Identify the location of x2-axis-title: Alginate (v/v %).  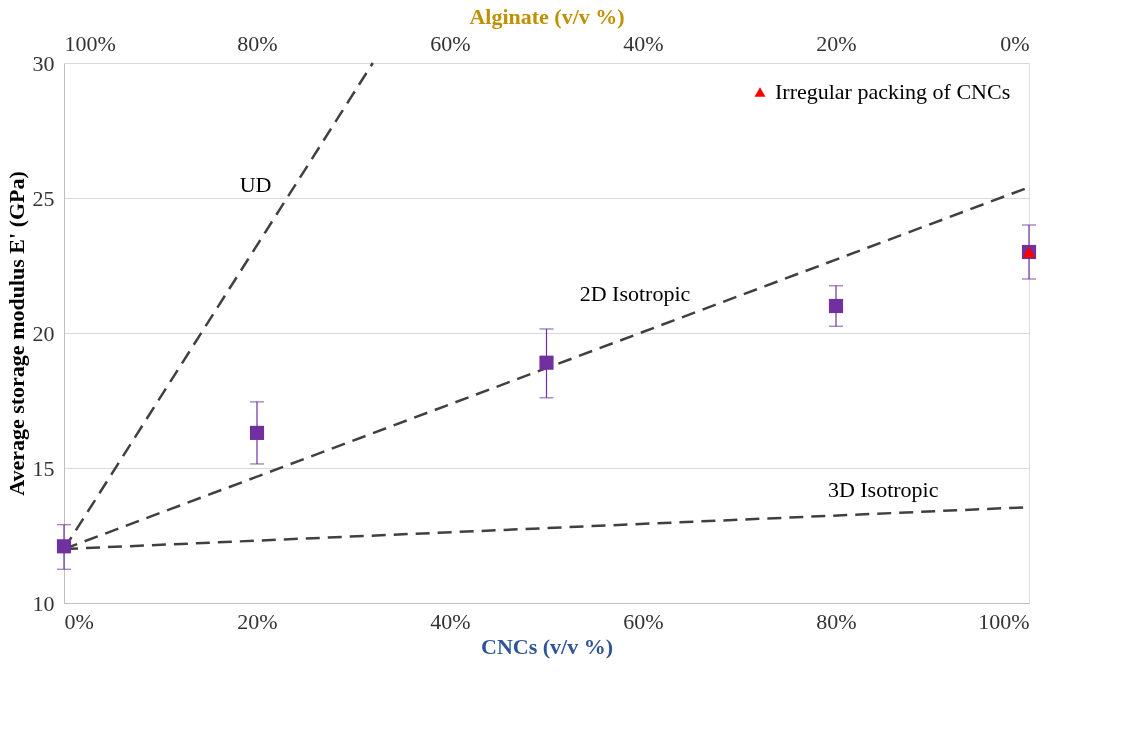
(547, 16).